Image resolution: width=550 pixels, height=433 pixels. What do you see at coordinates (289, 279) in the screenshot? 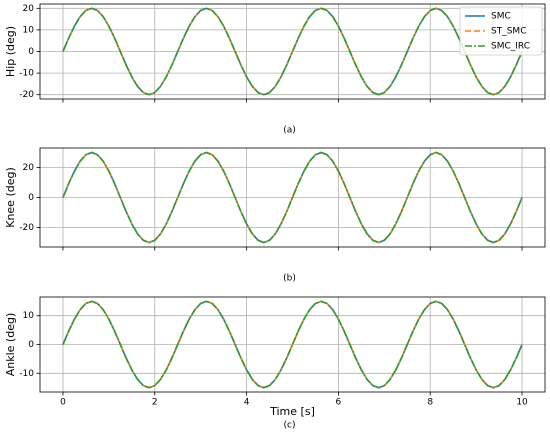
I see `caption: (b)` at bounding box center [289, 279].